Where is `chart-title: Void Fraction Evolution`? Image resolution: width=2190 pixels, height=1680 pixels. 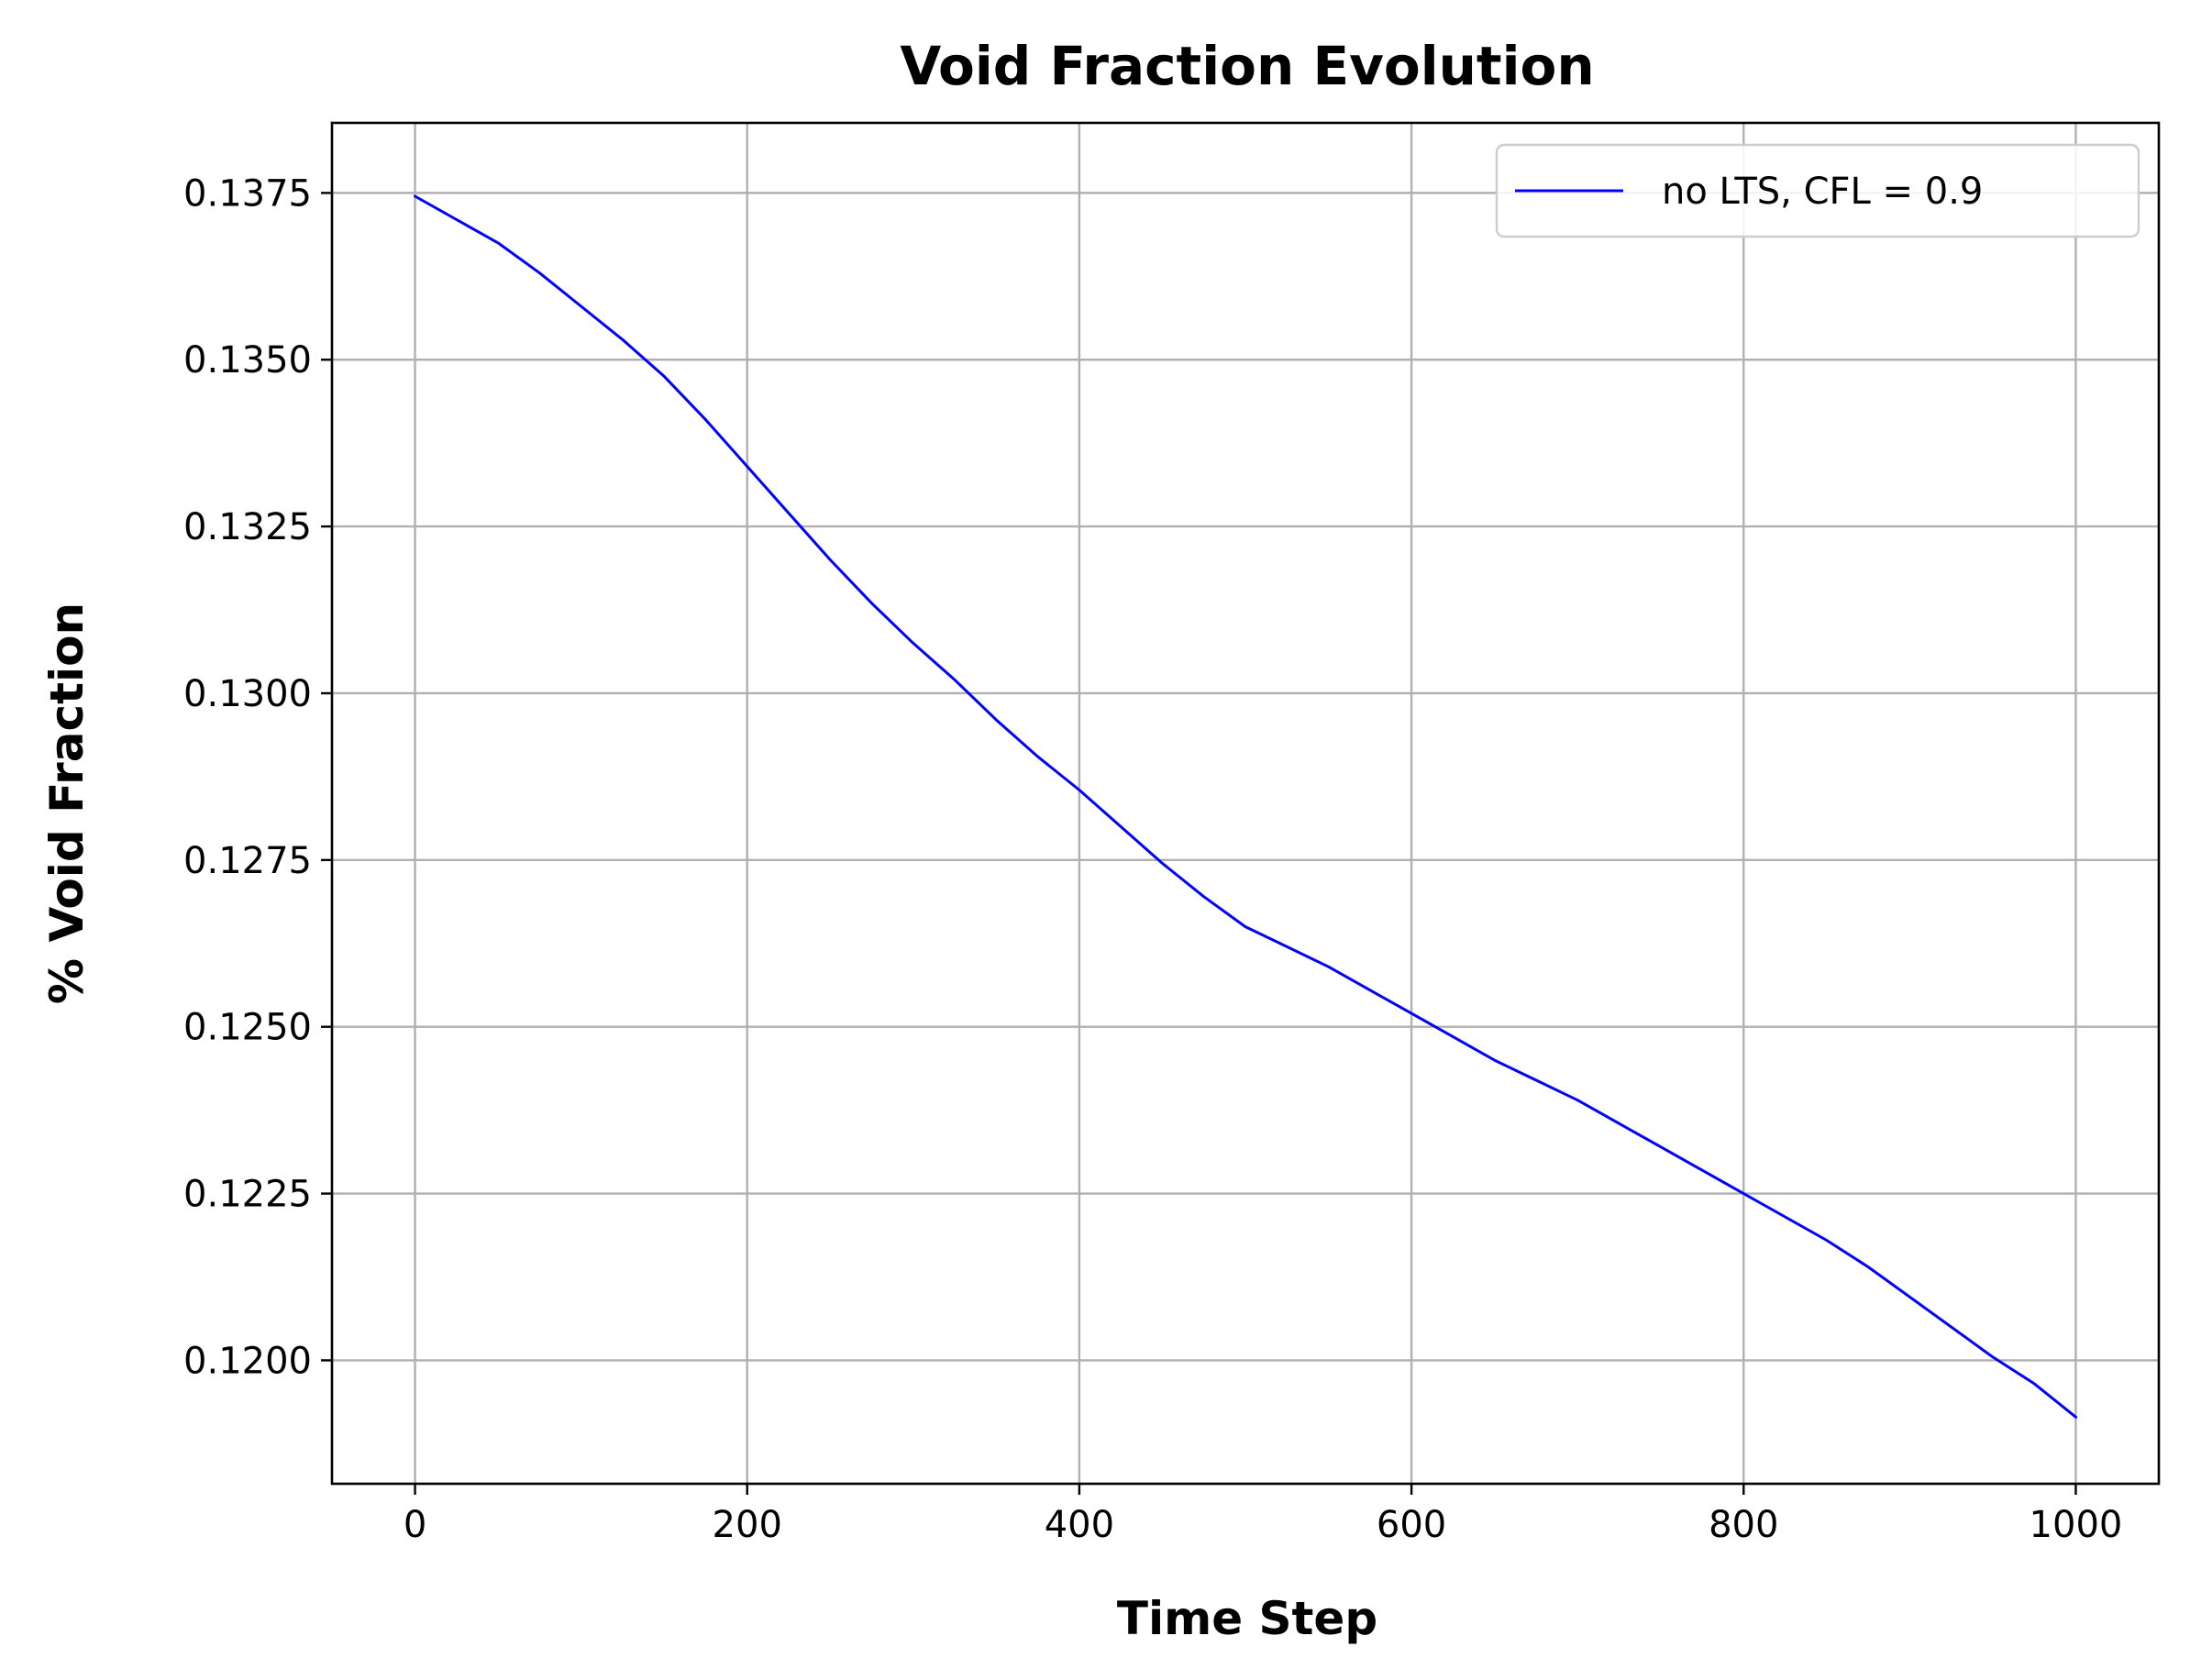 chart-title: Void Fraction Evolution is located at coordinates (1247, 66).